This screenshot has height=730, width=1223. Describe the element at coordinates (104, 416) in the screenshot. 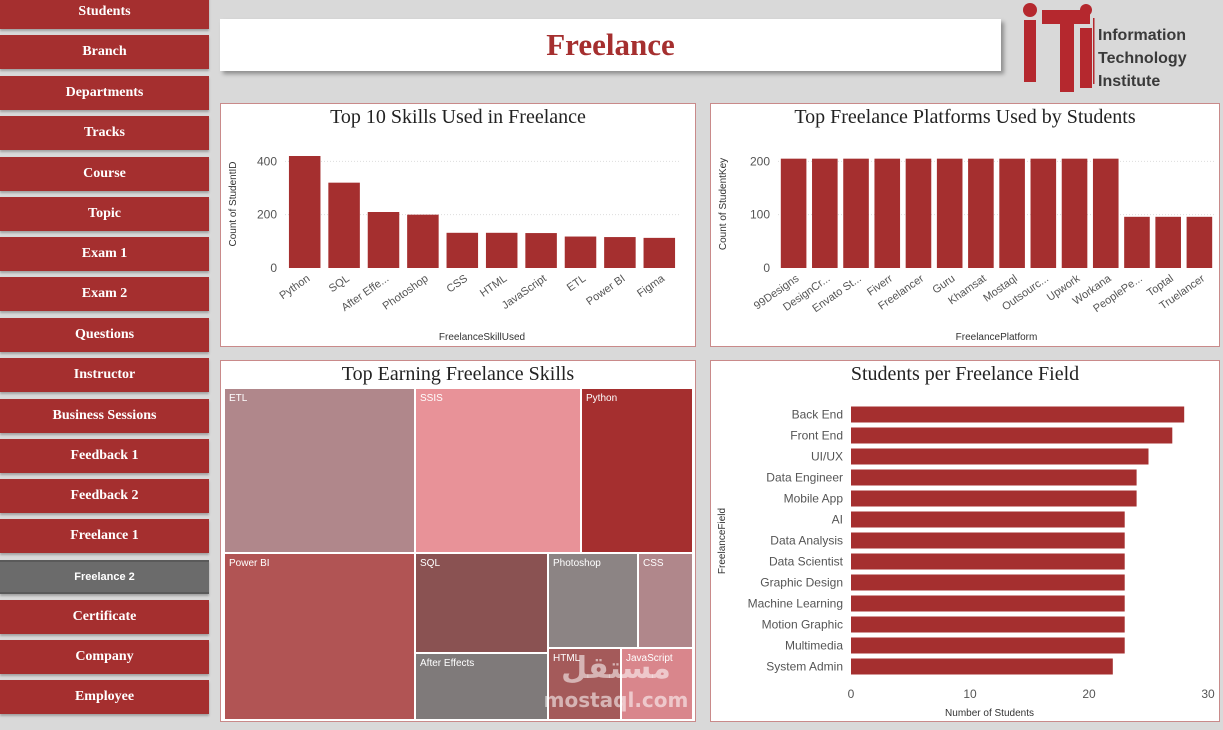

I see `nav-button-business-sessions: Business Sessions` at that location.